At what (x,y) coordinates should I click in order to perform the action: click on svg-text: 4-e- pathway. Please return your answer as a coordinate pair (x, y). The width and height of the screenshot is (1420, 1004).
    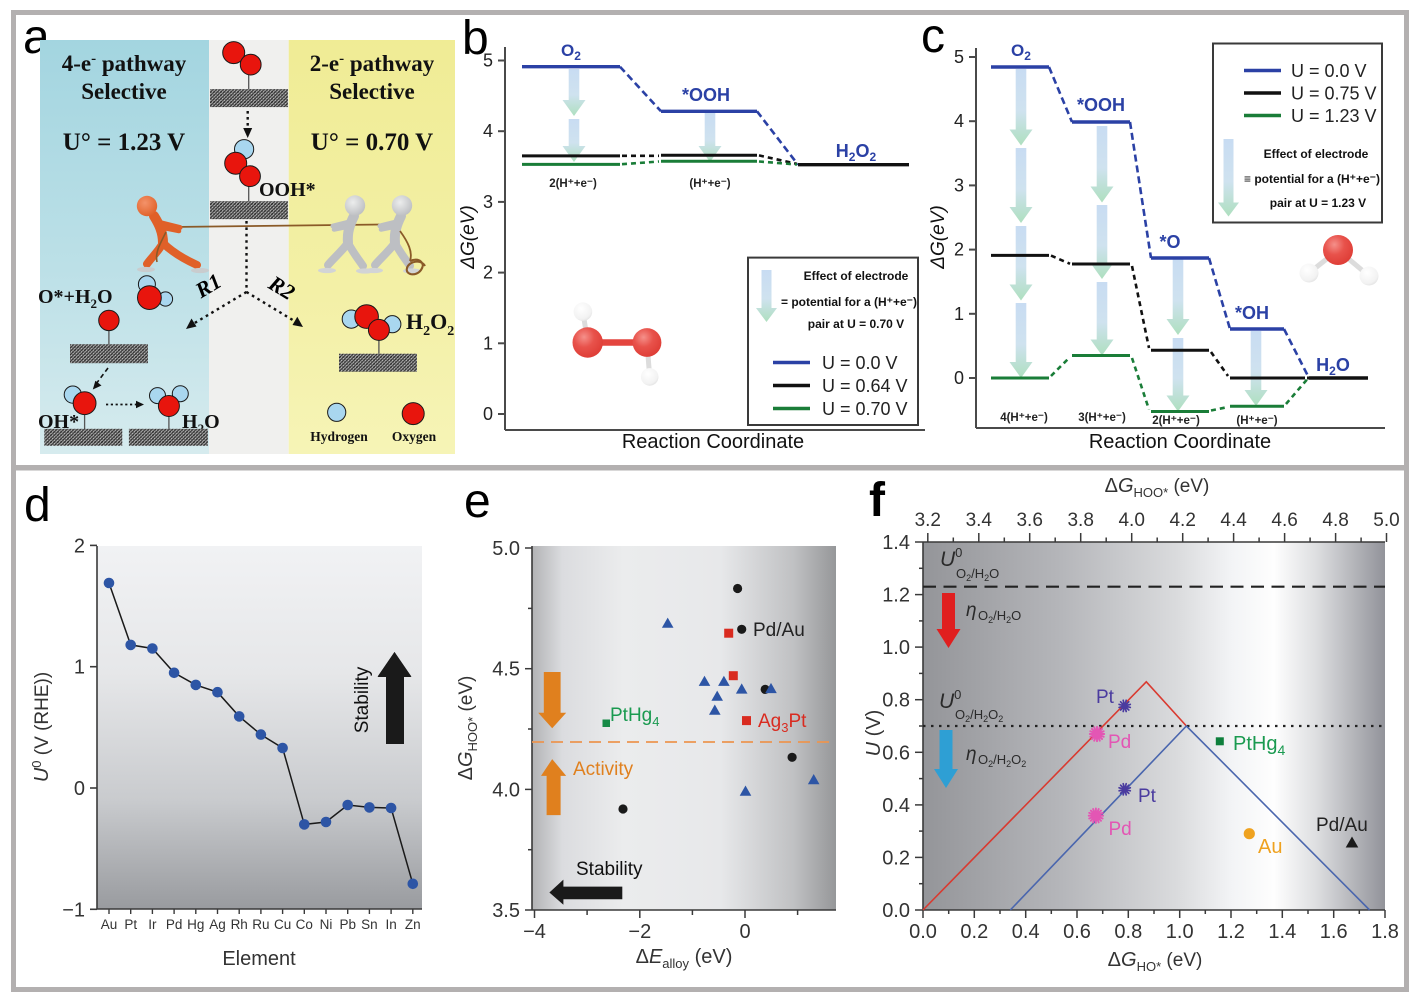
    Looking at the image, I should click on (124, 63).